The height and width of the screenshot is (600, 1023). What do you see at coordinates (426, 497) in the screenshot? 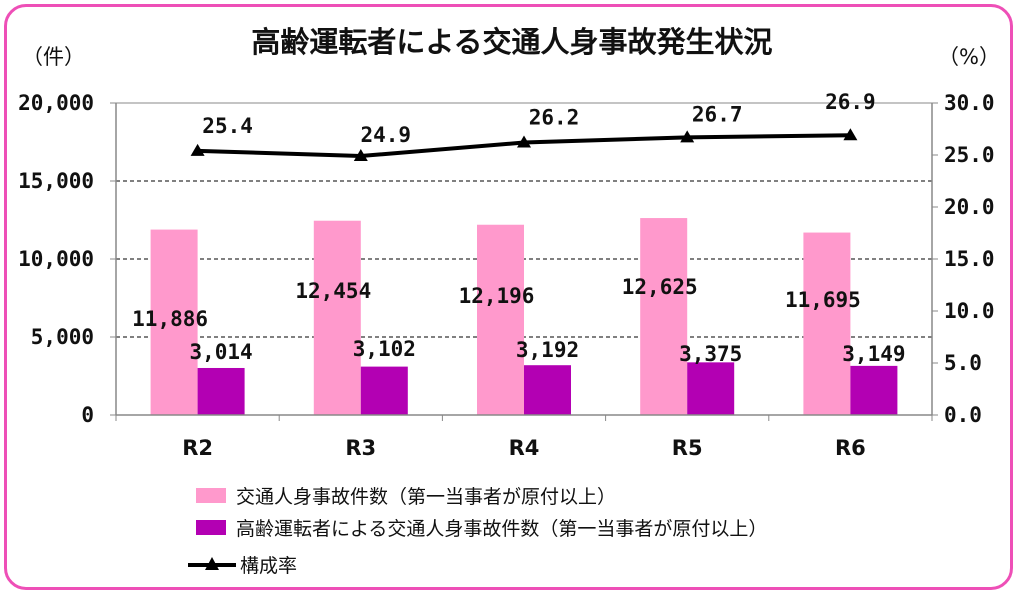
I see `legend-label-total: 交通人身事故件数（第一当事者が原付以上）` at bounding box center [426, 497].